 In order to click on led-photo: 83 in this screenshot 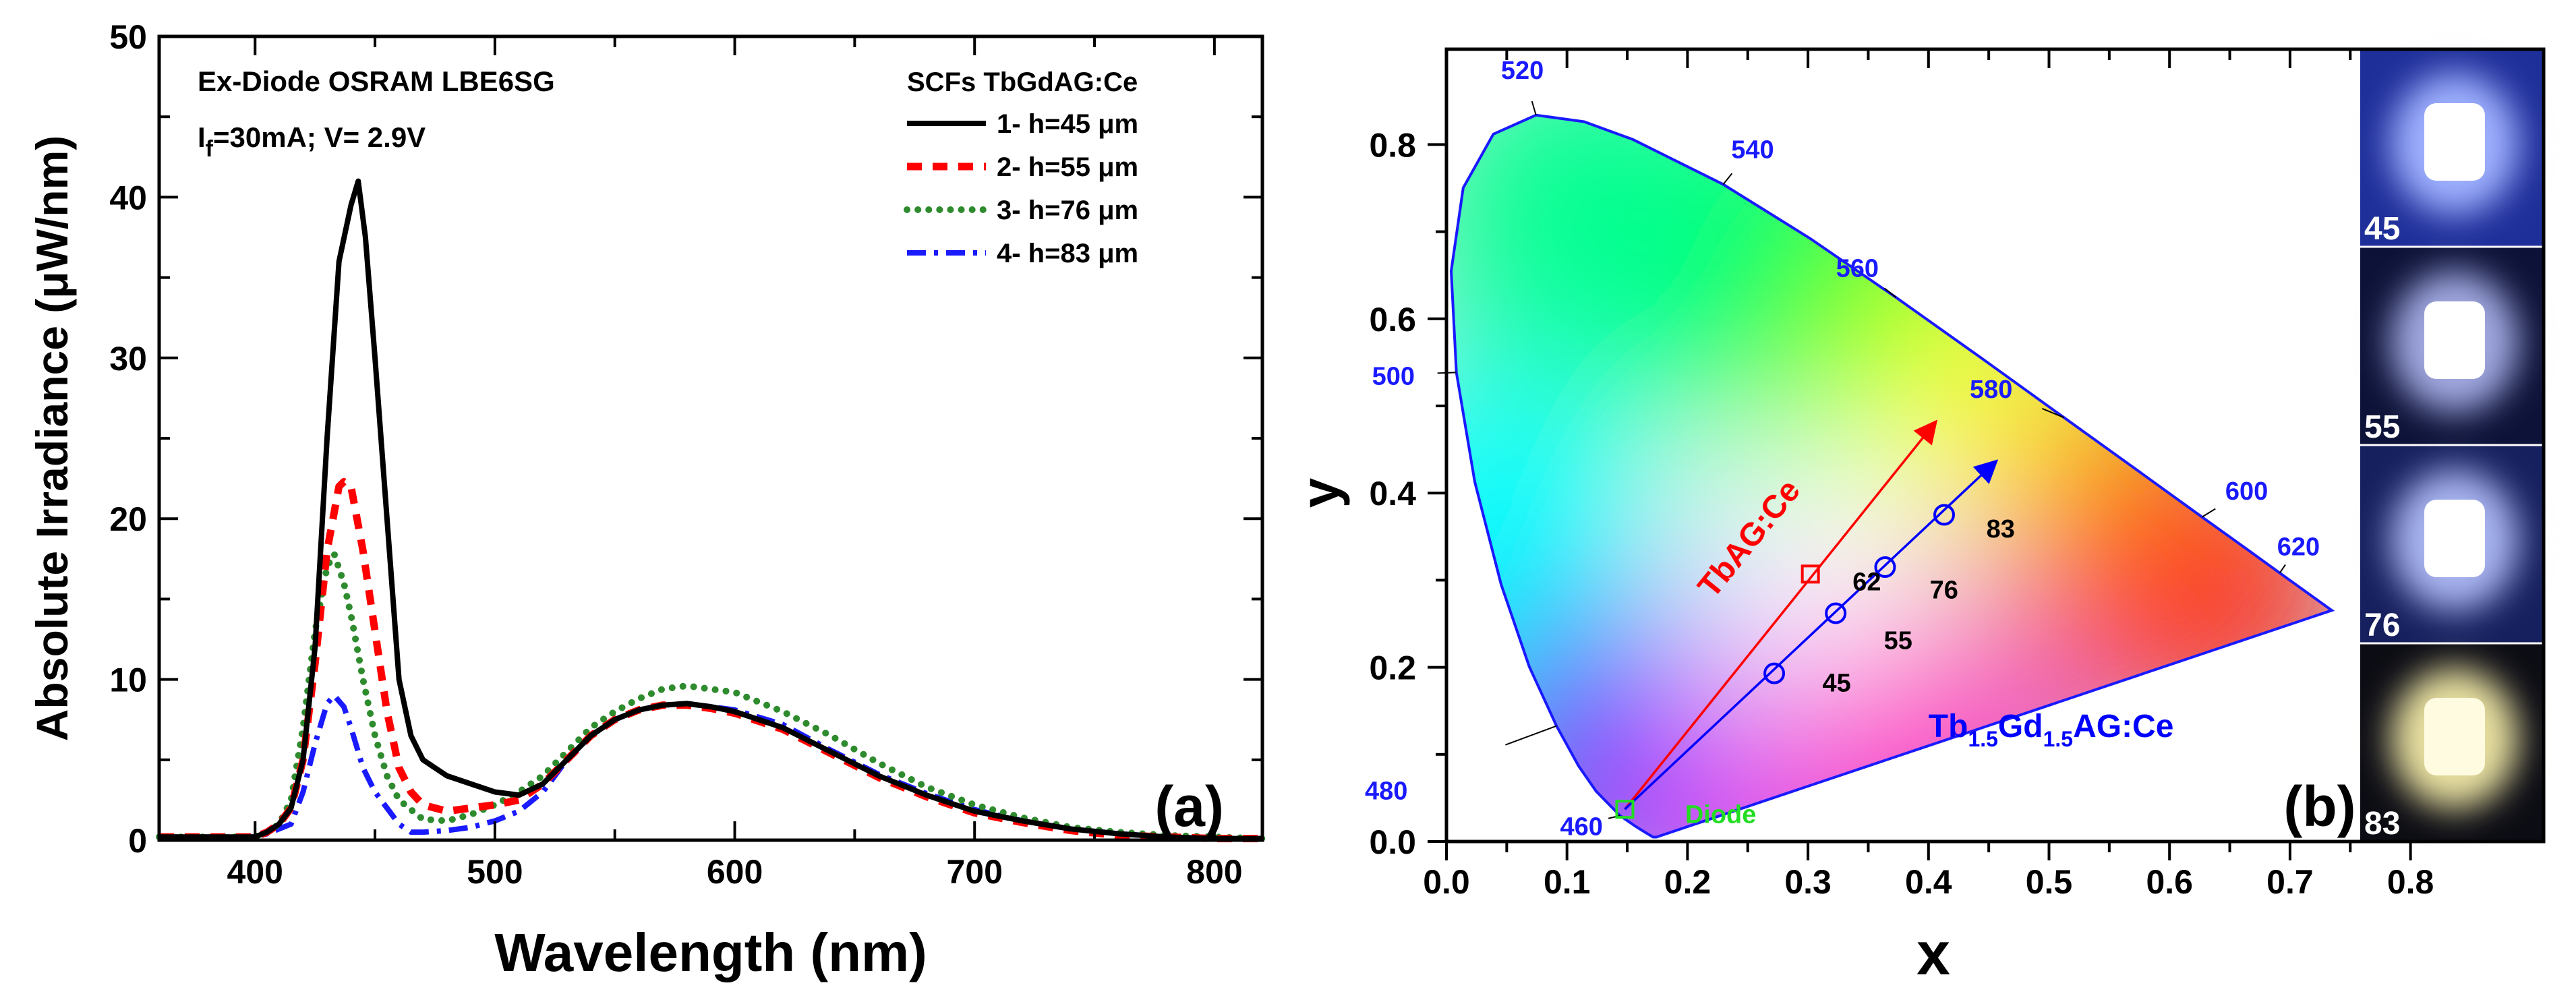, I will do `click(2452, 742)`.